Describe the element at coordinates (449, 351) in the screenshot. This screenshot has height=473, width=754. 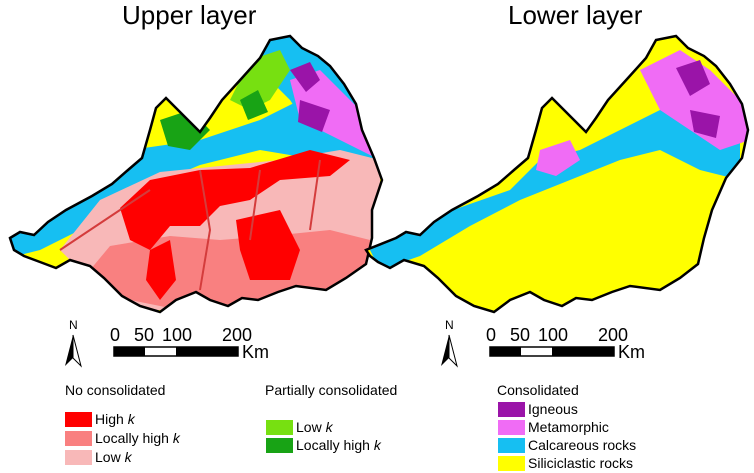
I see `north-arrow-lower-icon` at that location.